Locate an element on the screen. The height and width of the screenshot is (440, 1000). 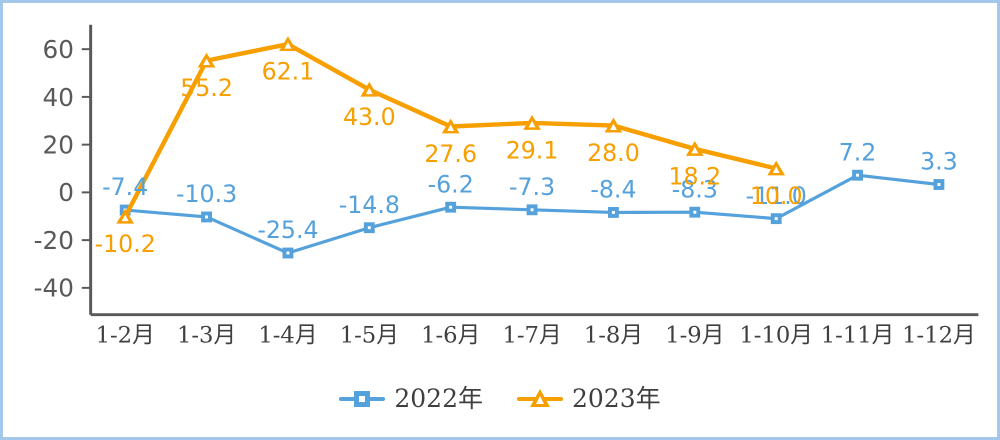
legend-label-2023: 2023年 is located at coordinates (616, 398).